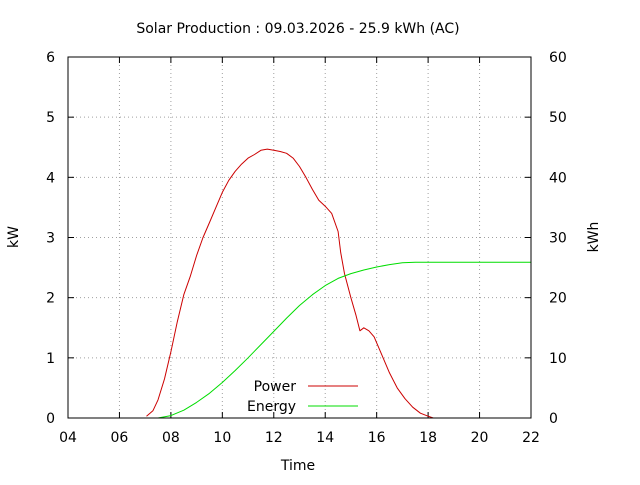 The image size is (640, 485). I want to click on x-tick-label: 18, so click(428, 438).